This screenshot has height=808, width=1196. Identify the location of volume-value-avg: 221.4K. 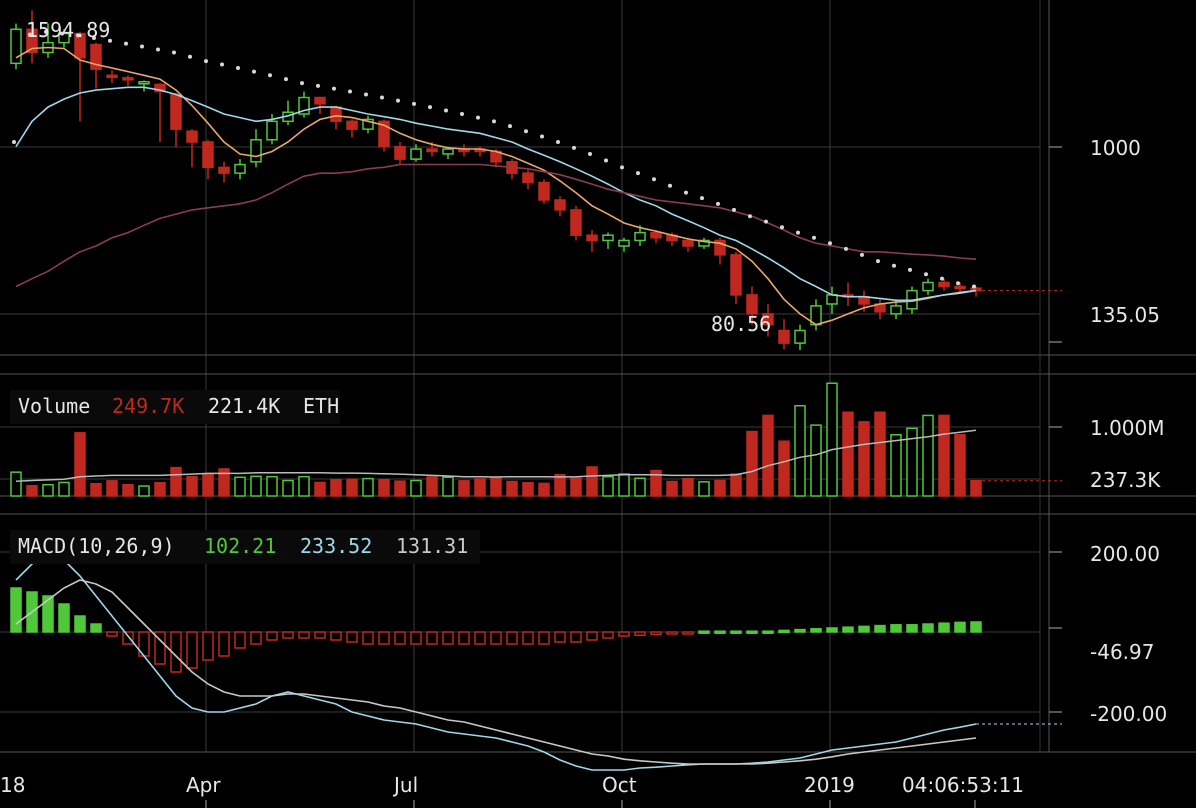
(244, 406).